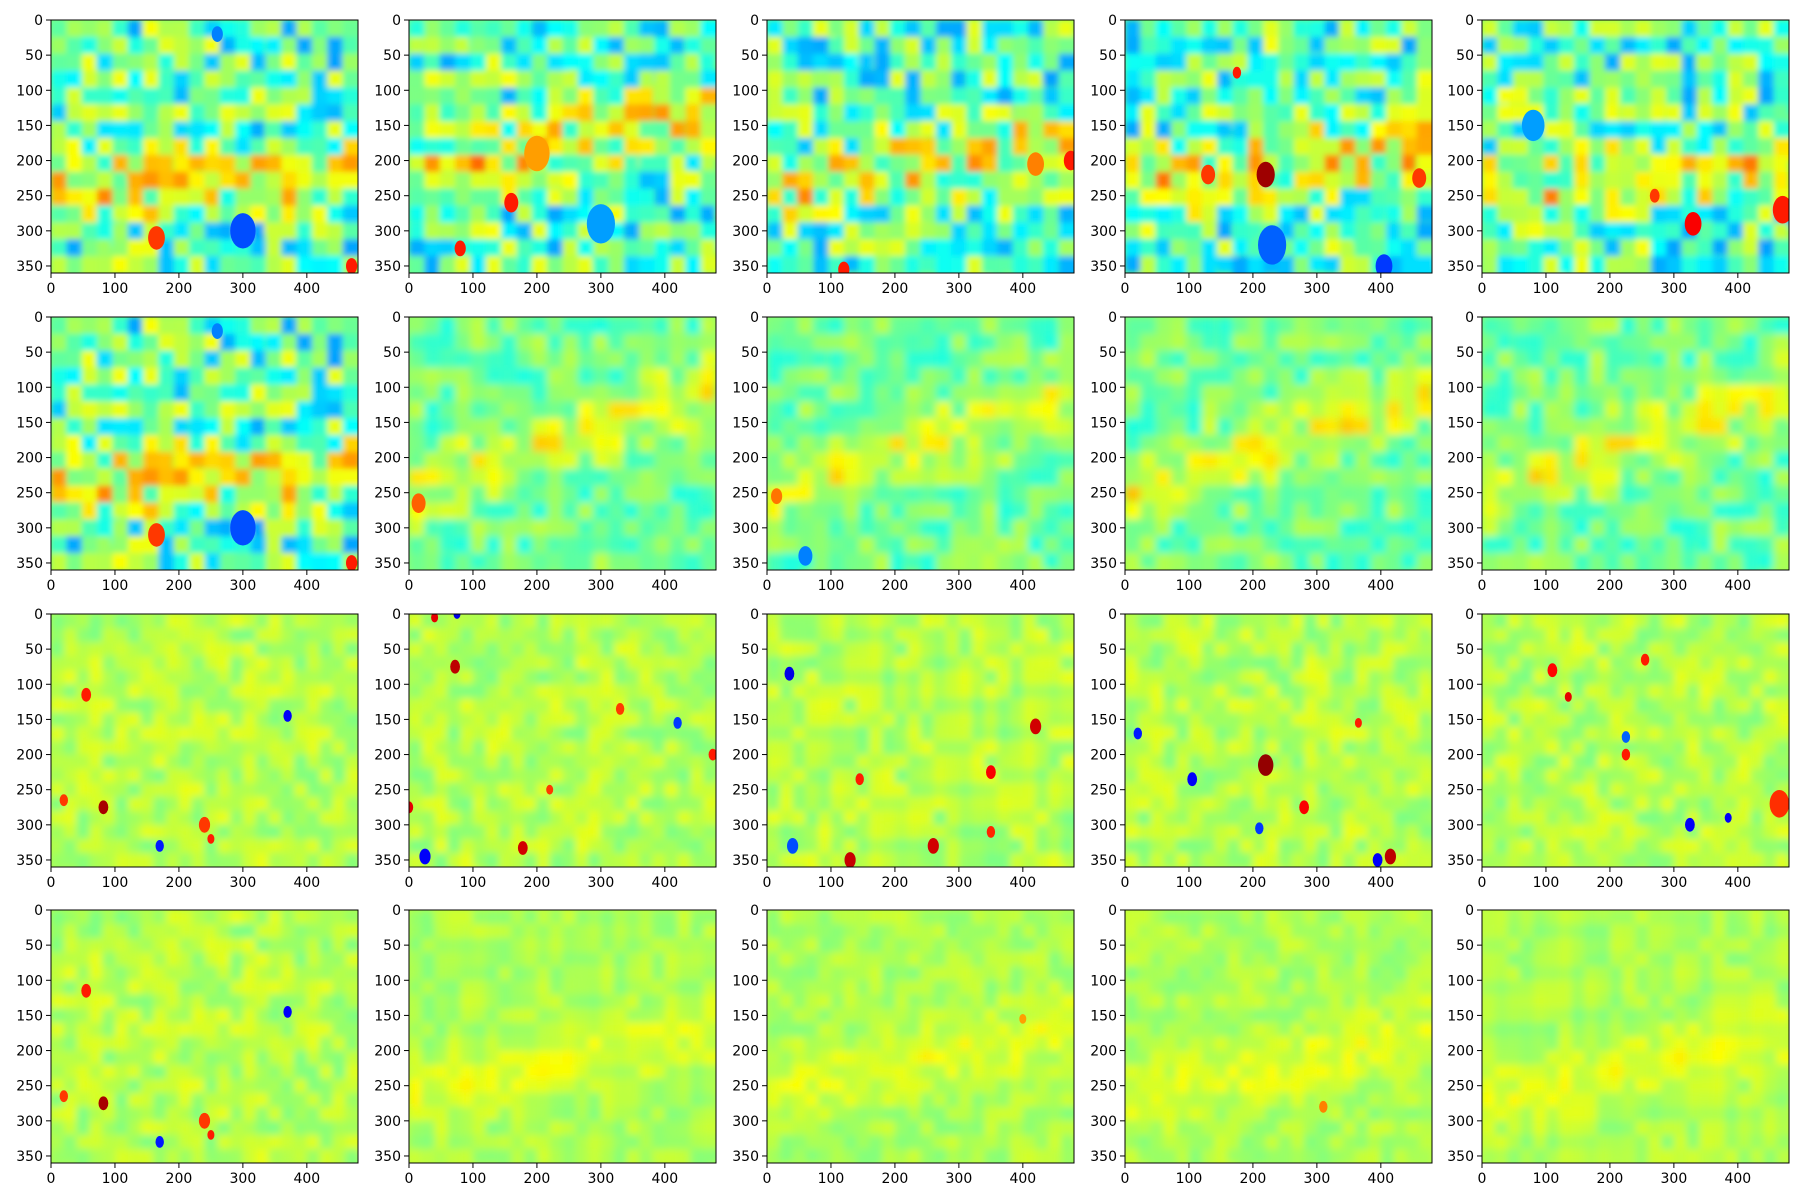  What do you see at coordinates (204, 146) in the screenshot?
I see `axes-frame` at bounding box center [204, 146].